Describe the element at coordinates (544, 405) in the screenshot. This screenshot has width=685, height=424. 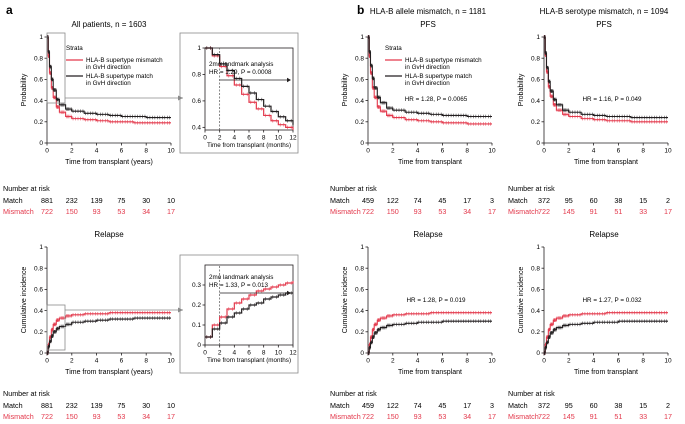
I see `risk-match-count: 372` at that location.